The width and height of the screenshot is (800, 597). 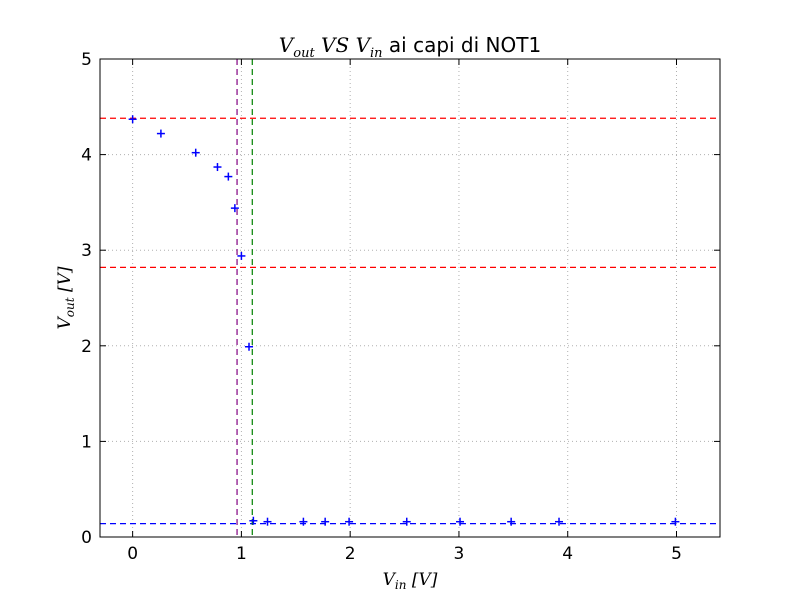 I want to click on y-tick-label: 4, so click(x=86, y=156).